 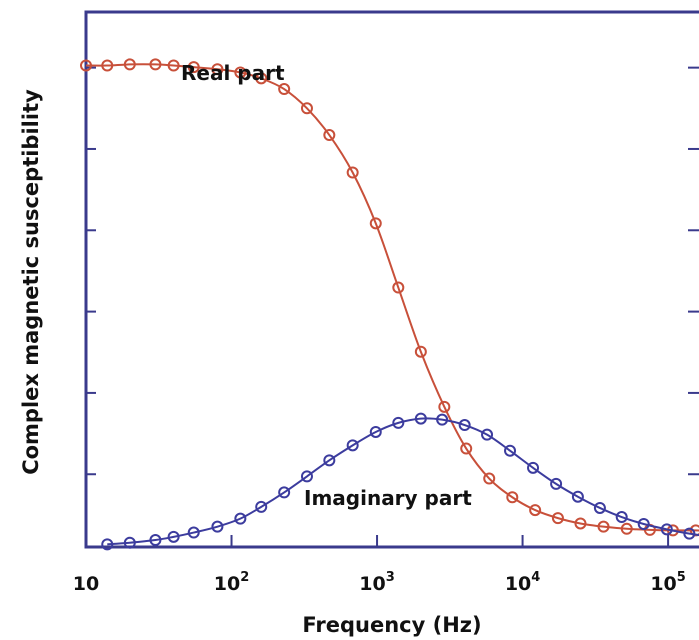 What do you see at coordinates (388, 498) in the screenshot?
I see `imaginary-part-label: Imaginary part` at bounding box center [388, 498].